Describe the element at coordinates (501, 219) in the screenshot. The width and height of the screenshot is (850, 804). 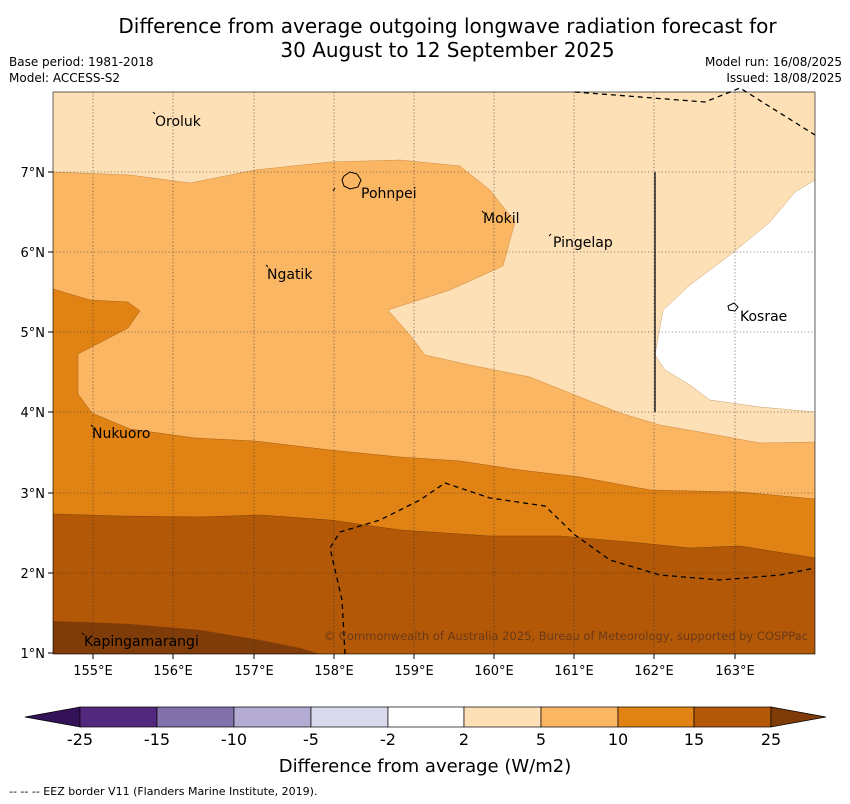
I see `place-mokil: Mokil` at that location.